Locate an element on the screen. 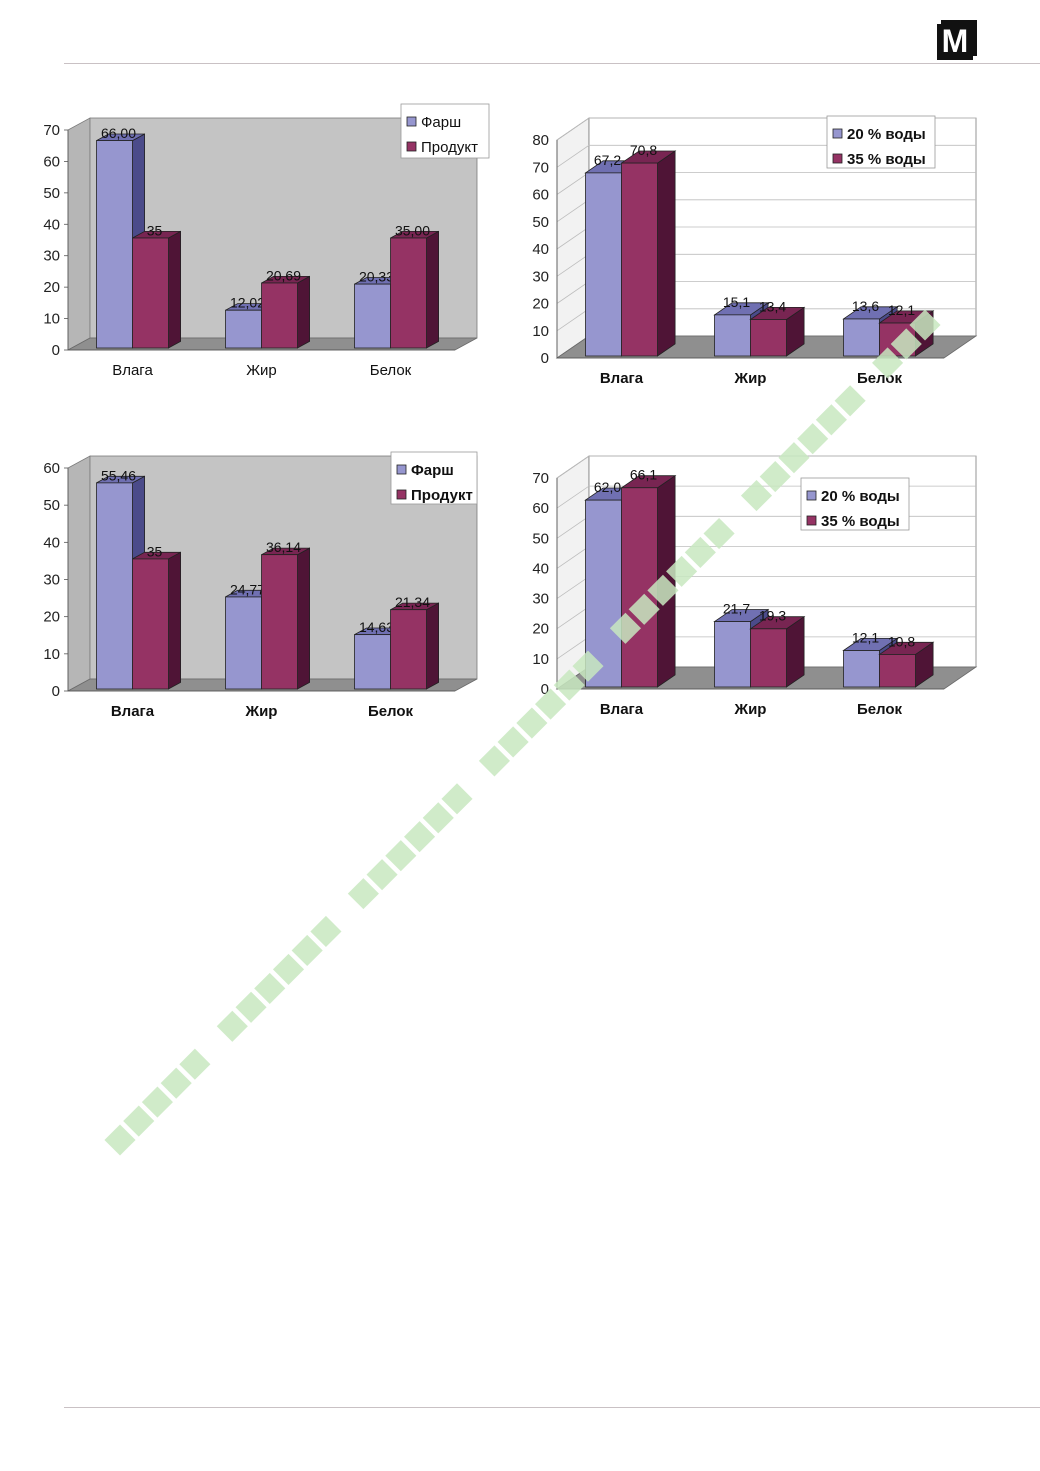 Image resolution: width=1040 pixels, height=1471 pixels. y-tick-label: 80 is located at coordinates (540, 140).